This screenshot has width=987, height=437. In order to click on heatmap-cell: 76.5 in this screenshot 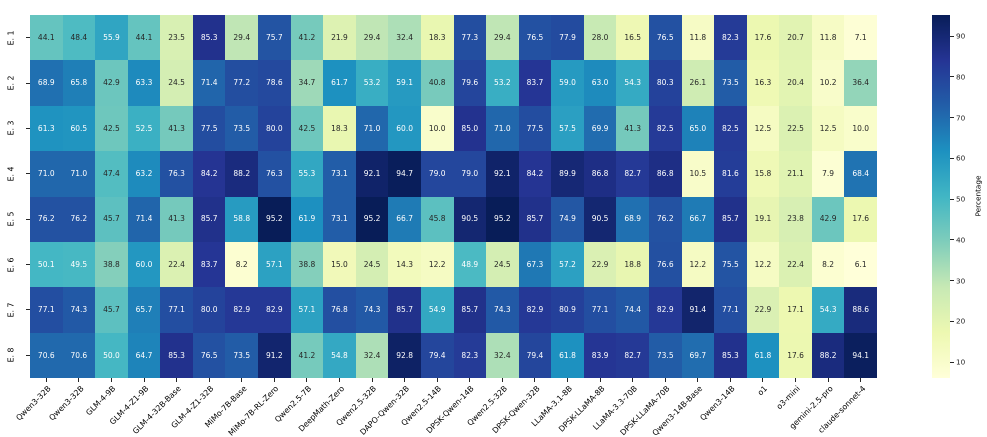, I will do `click(535, 38)`.